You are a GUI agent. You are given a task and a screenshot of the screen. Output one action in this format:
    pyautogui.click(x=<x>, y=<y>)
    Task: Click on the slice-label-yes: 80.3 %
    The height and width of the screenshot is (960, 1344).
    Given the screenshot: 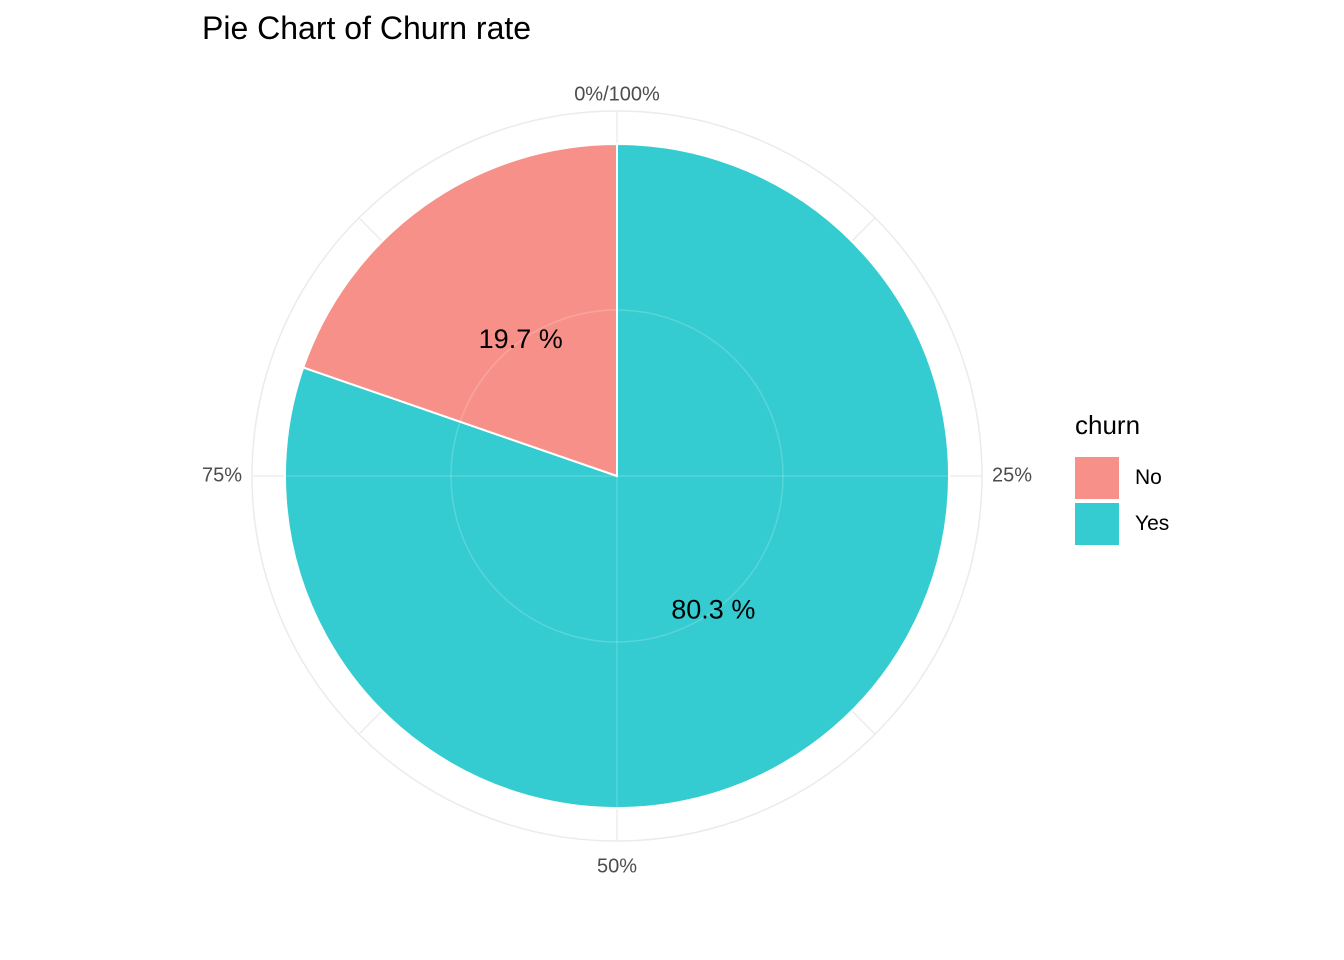 What is the action you would take?
    pyautogui.click(x=713, y=609)
    